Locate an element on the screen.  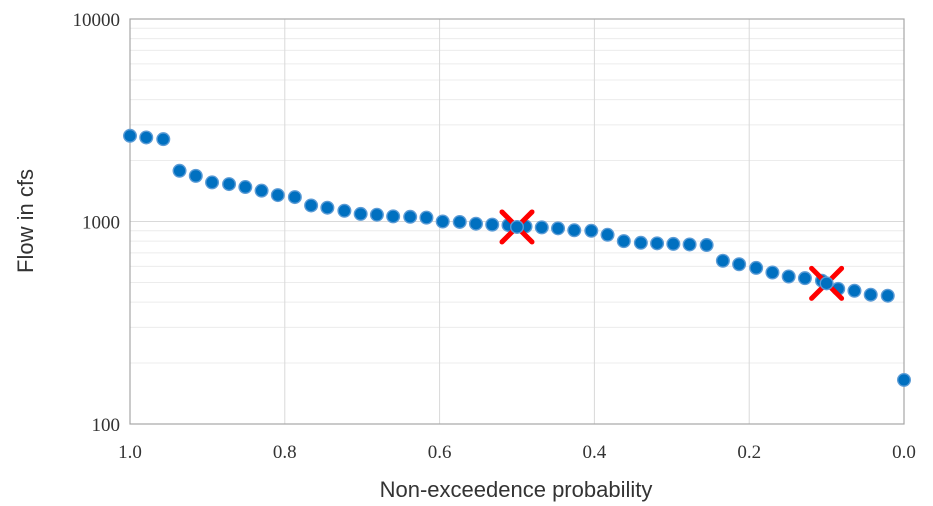
y-axis-title: Flow in cfs is located at coordinates (25, 221).